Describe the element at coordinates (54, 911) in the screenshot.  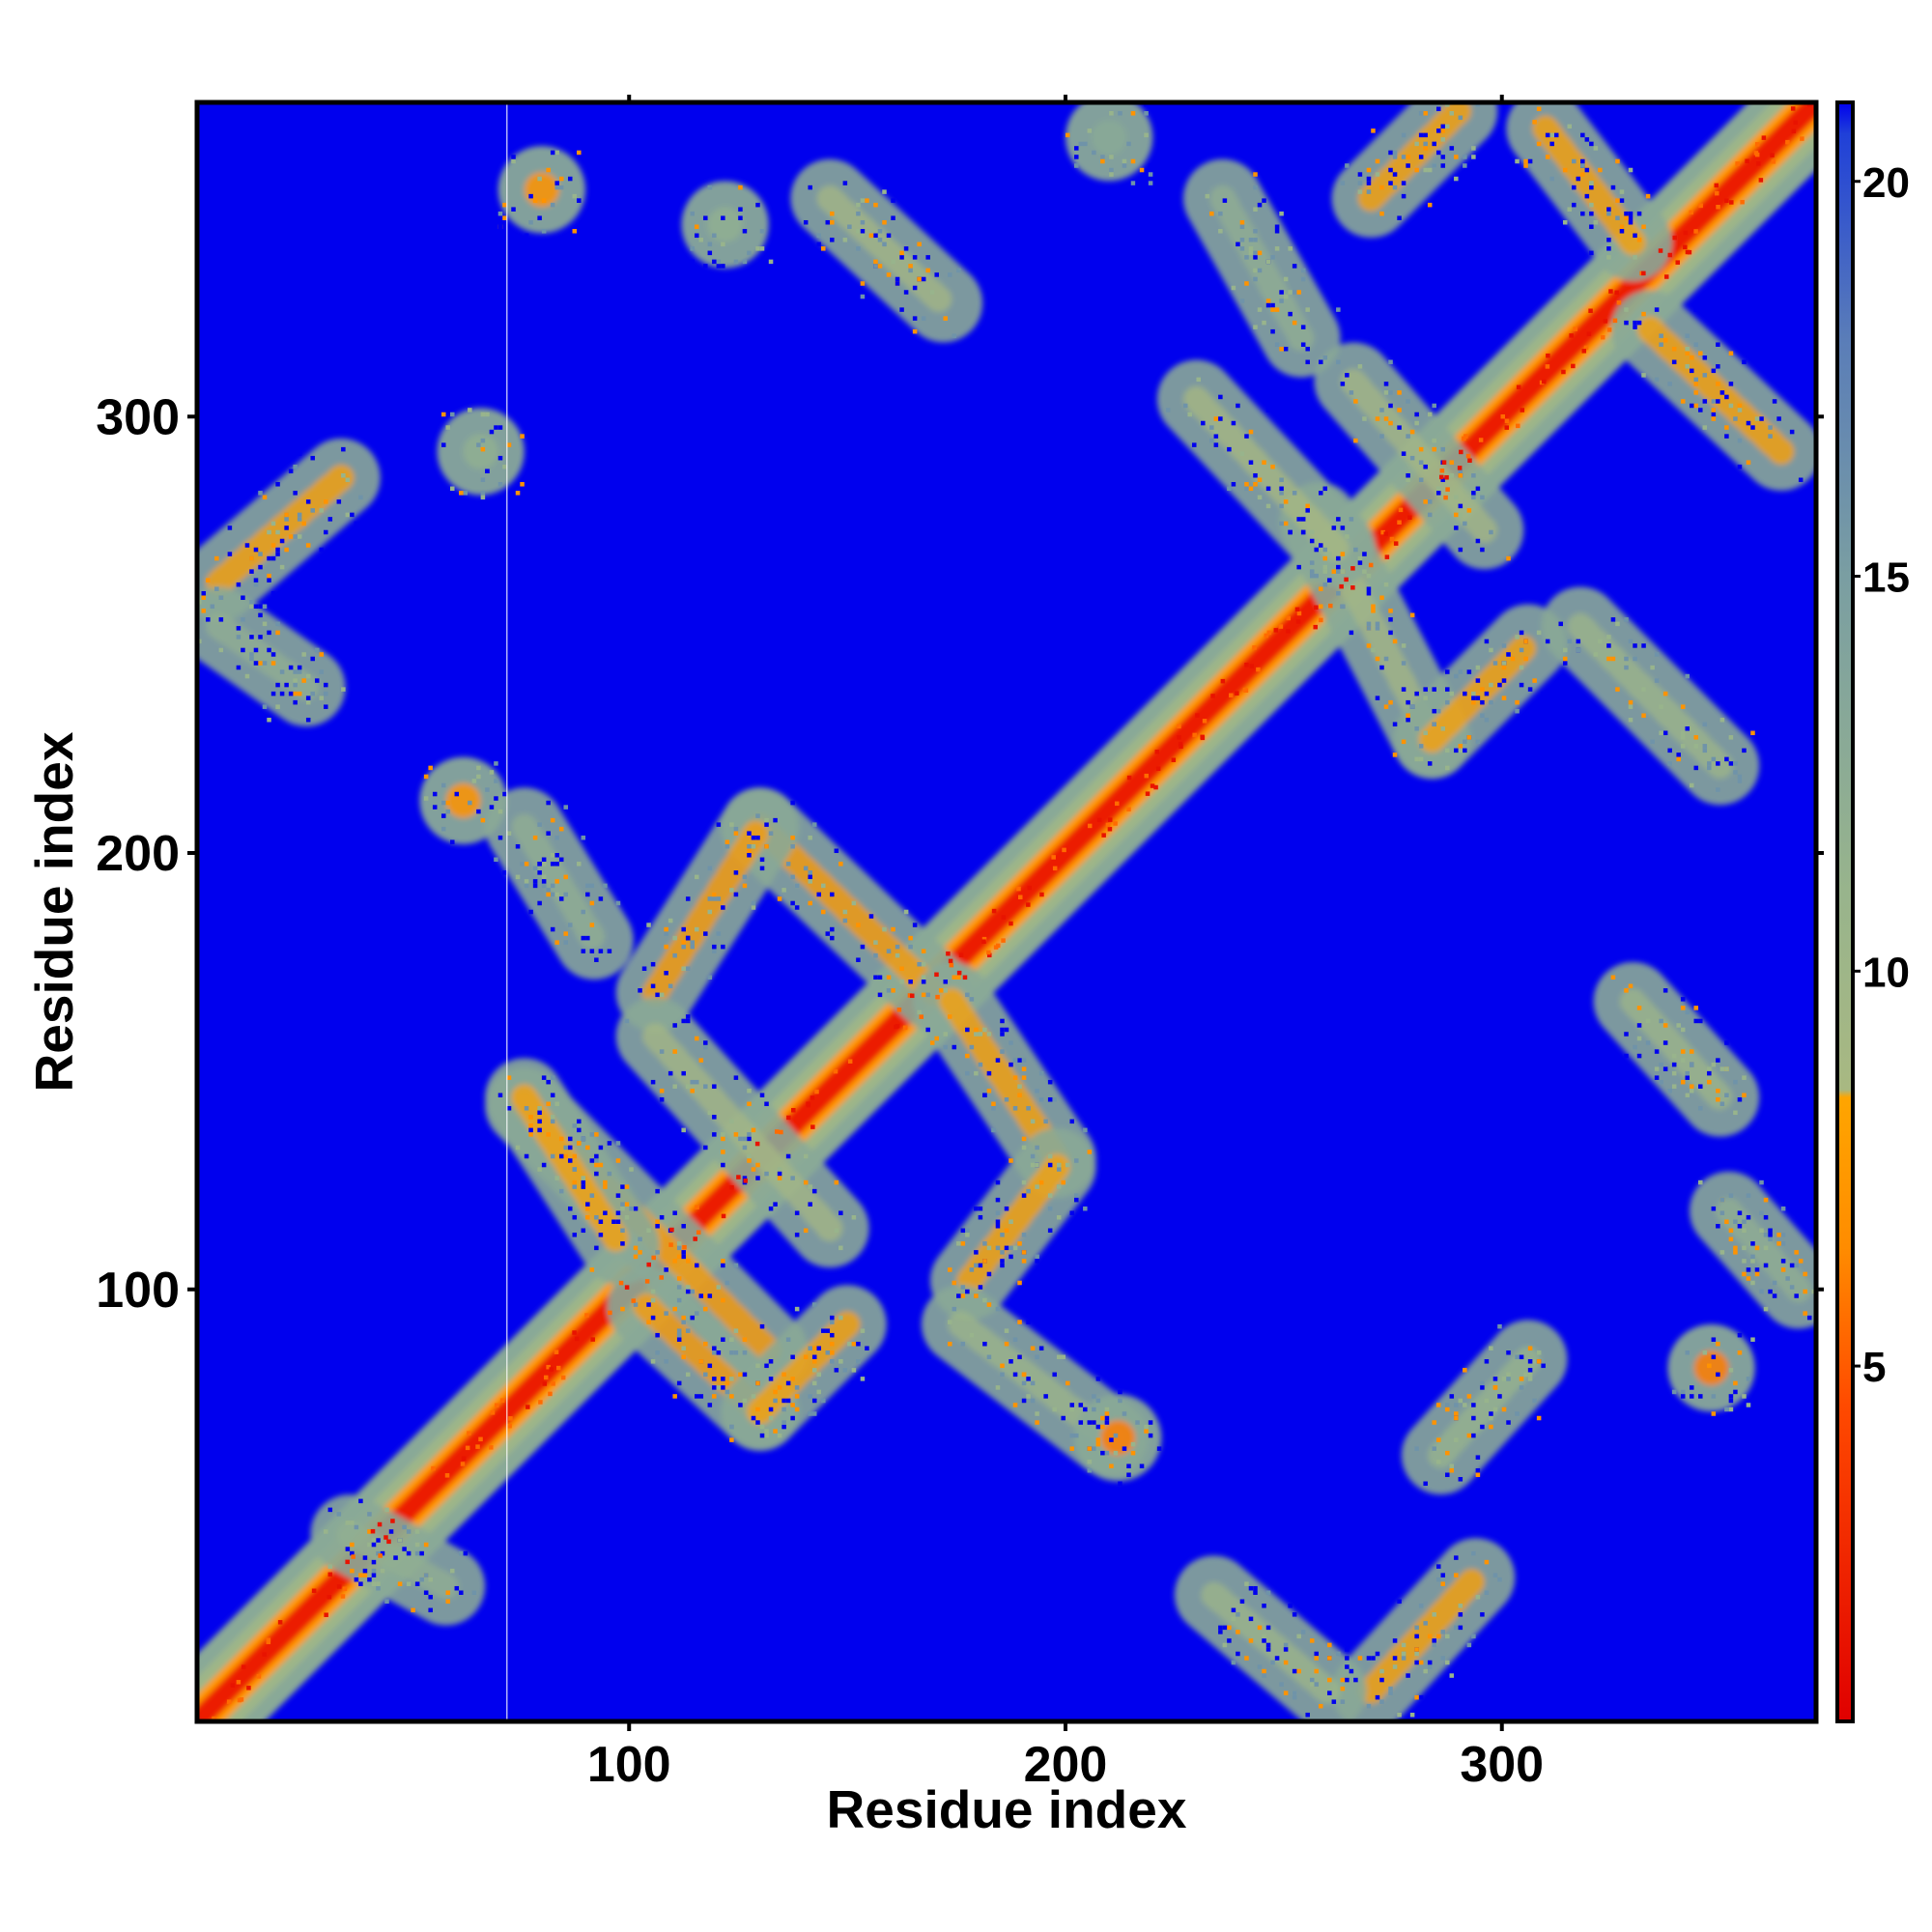
I see `y-axis-title: Residue index` at that location.